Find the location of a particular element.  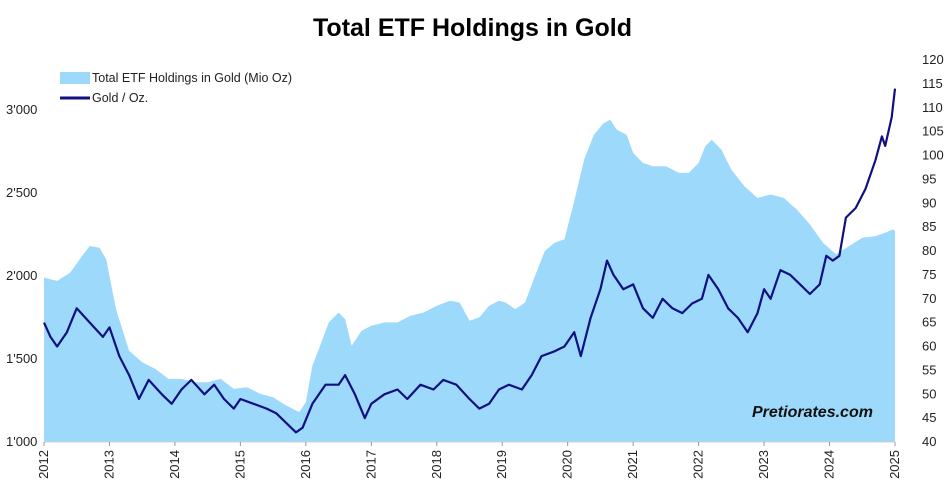

right-tick-label: 120 is located at coordinates (933, 59).